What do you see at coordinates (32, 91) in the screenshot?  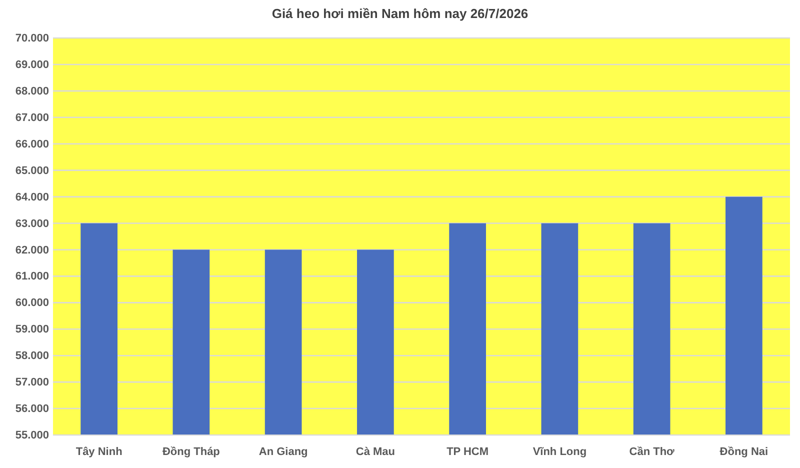 I see `y-tick-label: 68.000` at bounding box center [32, 91].